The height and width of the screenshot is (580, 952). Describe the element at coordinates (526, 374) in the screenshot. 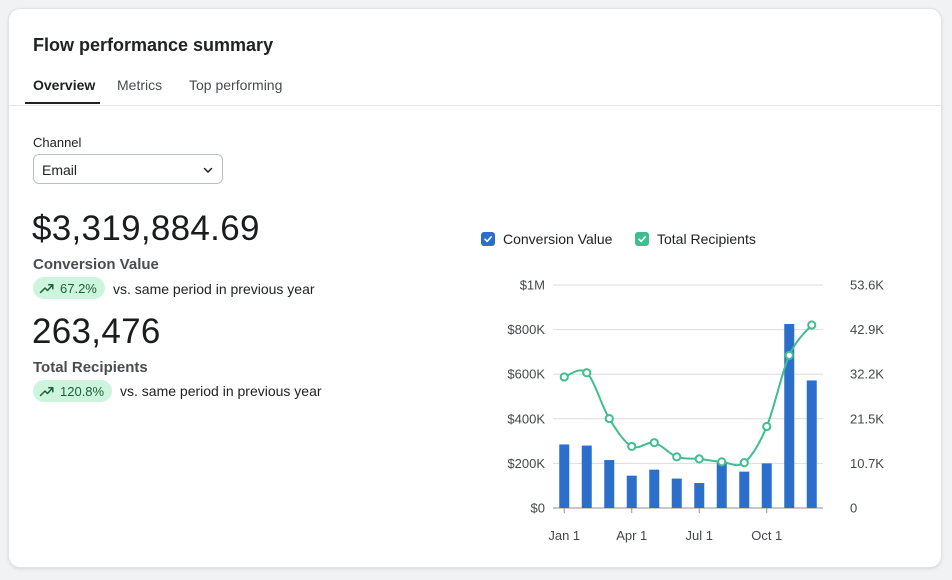

I see `y-left-tick-label: $600K` at that location.